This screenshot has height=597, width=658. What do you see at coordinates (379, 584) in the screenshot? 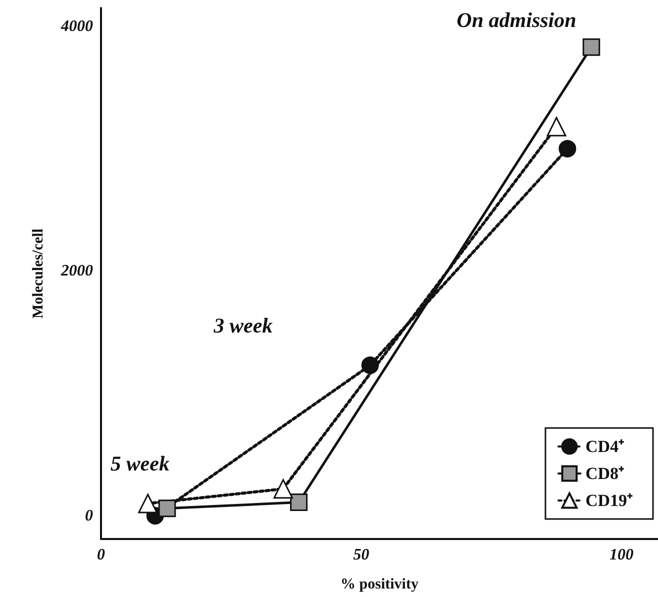
I see `x-axis-title: % positivity` at bounding box center [379, 584].